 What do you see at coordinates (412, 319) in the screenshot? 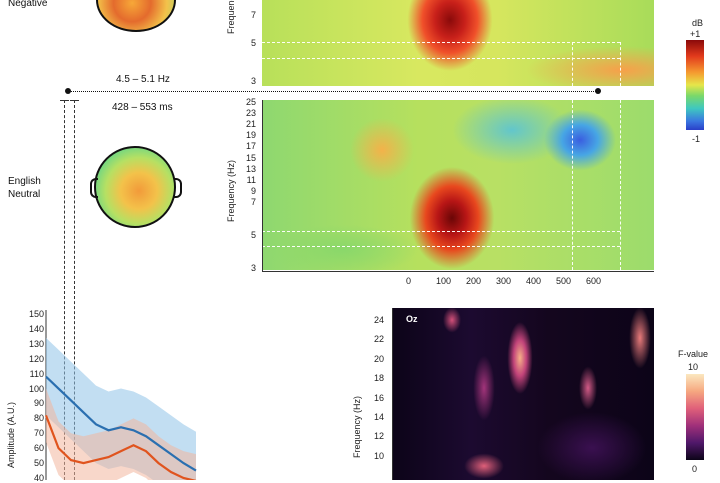
I see `oz-label: Oz` at bounding box center [412, 319].